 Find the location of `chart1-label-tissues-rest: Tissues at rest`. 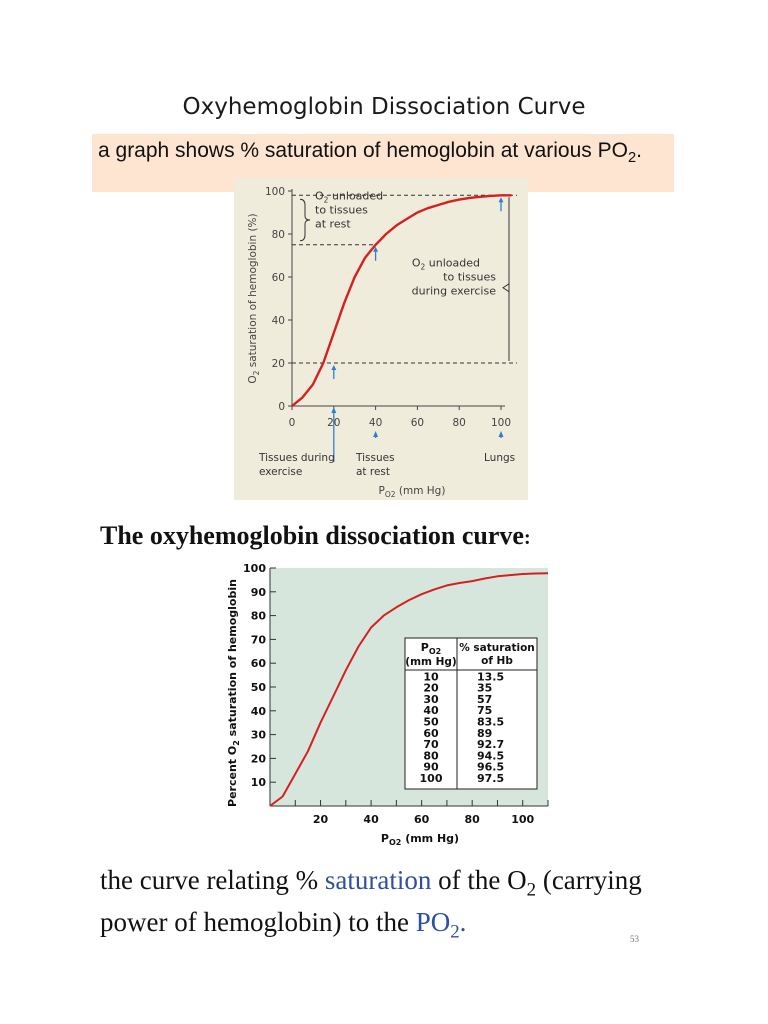

chart1-label-tissues-rest: Tissues at rest is located at coordinates (375, 465).